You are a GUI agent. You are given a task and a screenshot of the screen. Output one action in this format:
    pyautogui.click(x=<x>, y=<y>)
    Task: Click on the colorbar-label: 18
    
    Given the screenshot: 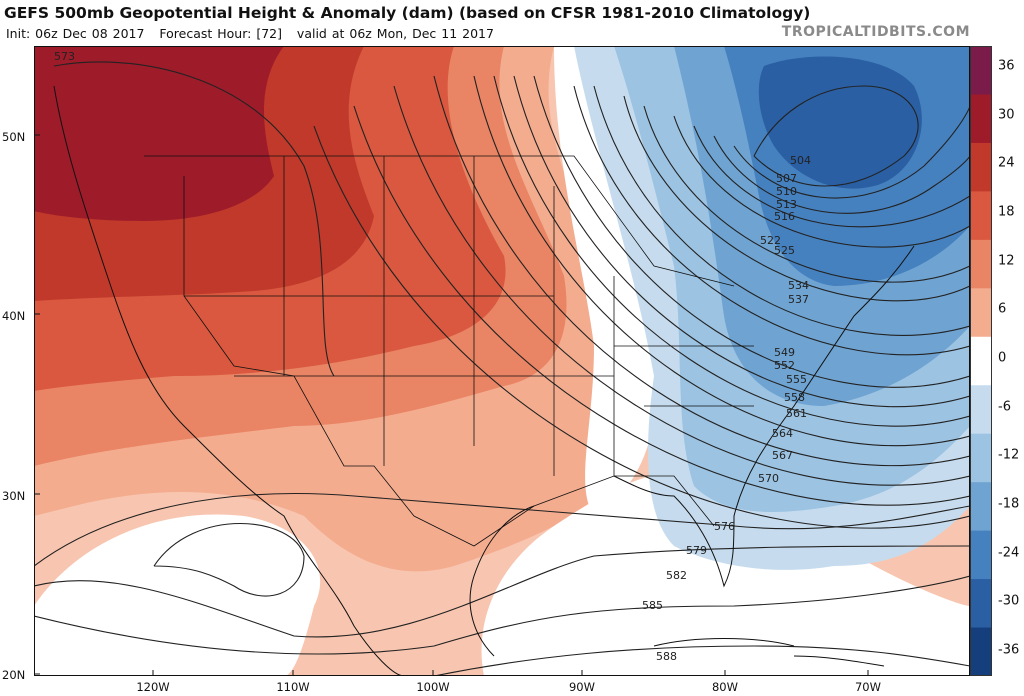 What is the action you would take?
    pyautogui.click(x=1006, y=212)
    